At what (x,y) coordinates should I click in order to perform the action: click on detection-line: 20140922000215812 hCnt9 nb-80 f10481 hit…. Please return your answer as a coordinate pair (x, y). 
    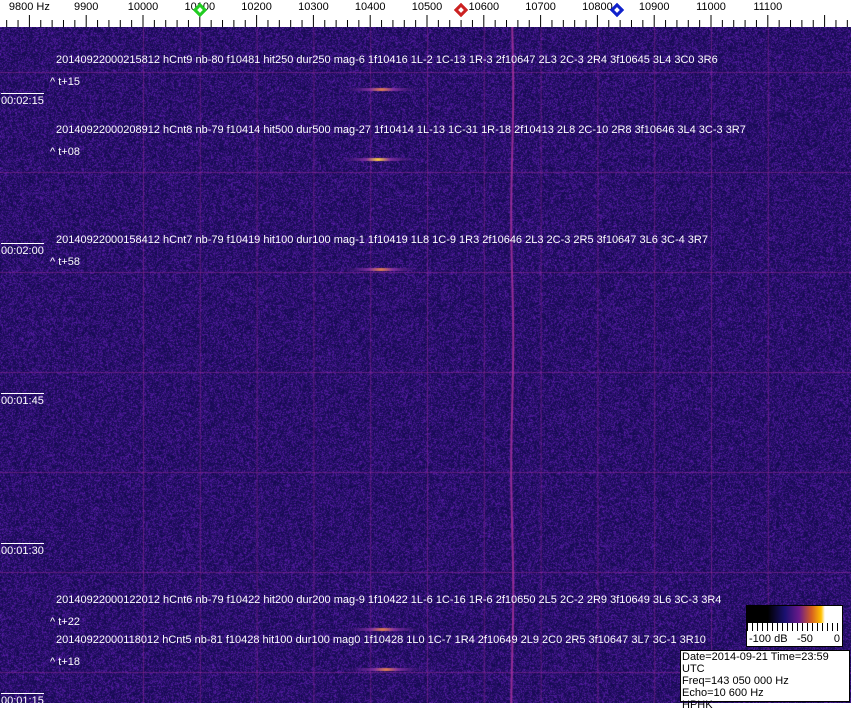
    Looking at the image, I should click on (387, 60).